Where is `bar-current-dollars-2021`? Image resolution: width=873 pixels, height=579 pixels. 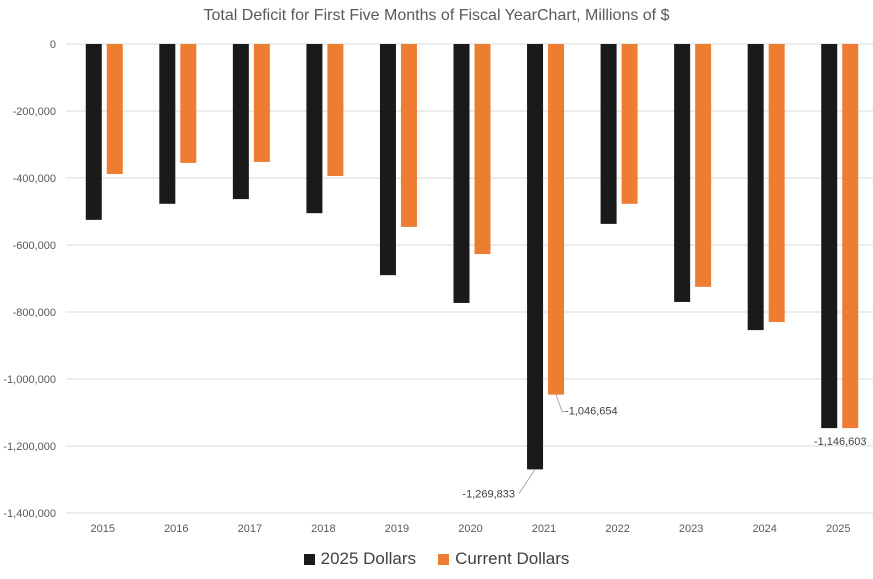
bar-current-dollars-2021 is located at coordinates (556, 219).